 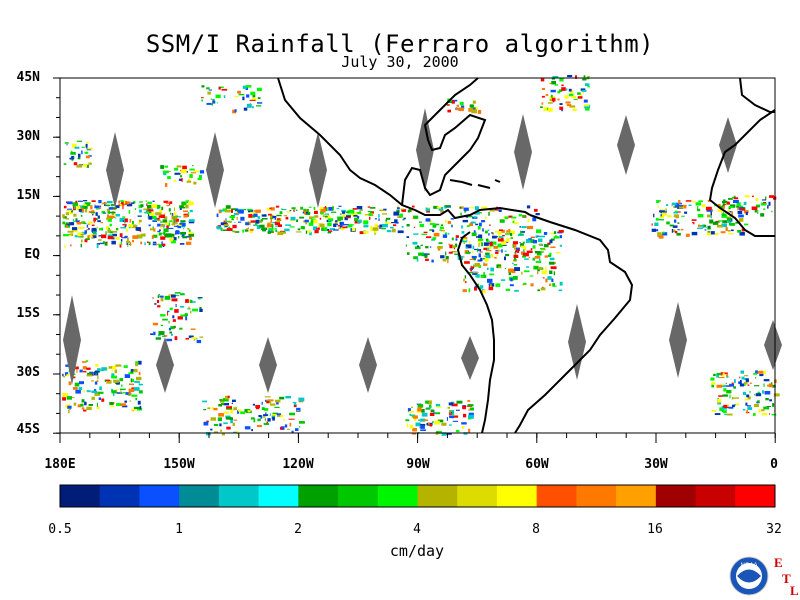 What do you see at coordinates (475, 184) in the screenshot?
I see `caribbean` at bounding box center [475, 184].